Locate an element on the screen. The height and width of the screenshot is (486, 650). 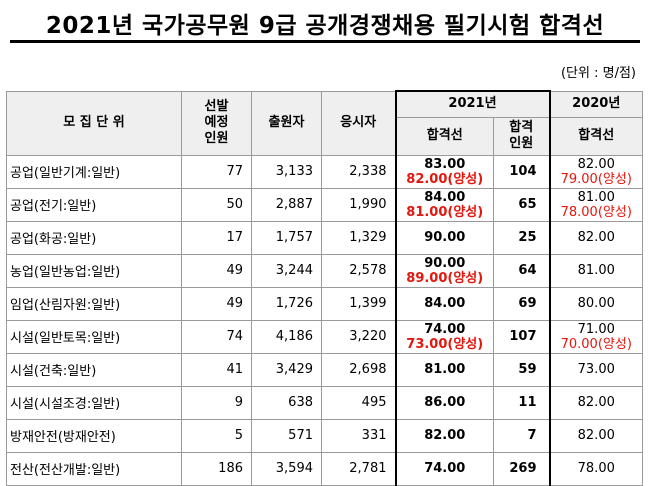
cell-applicants: 3,429 is located at coordinates (286, 369).